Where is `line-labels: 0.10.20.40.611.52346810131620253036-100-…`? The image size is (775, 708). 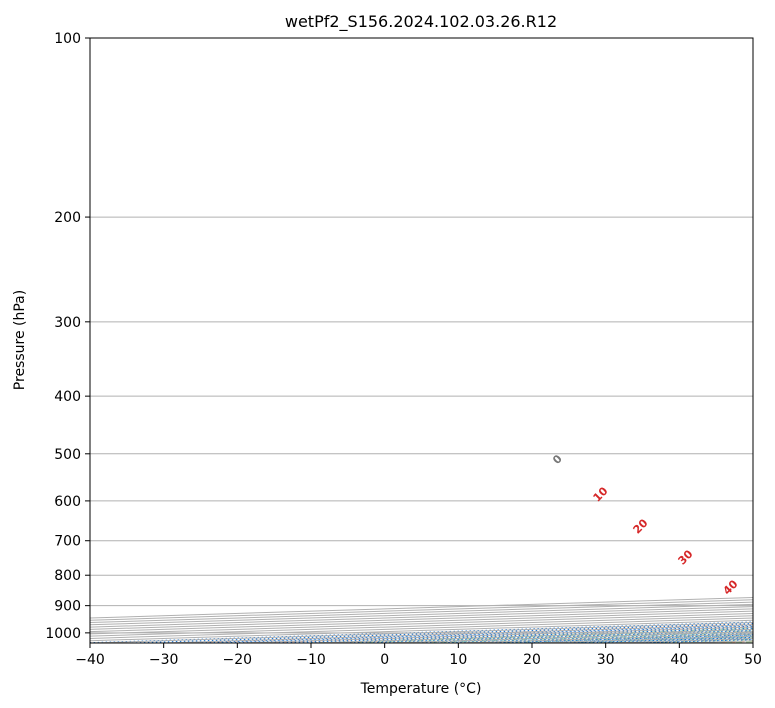
line-labels: 0.10.20.40.611.52346810131620253036-100-… is located at coordinates (645, 525).